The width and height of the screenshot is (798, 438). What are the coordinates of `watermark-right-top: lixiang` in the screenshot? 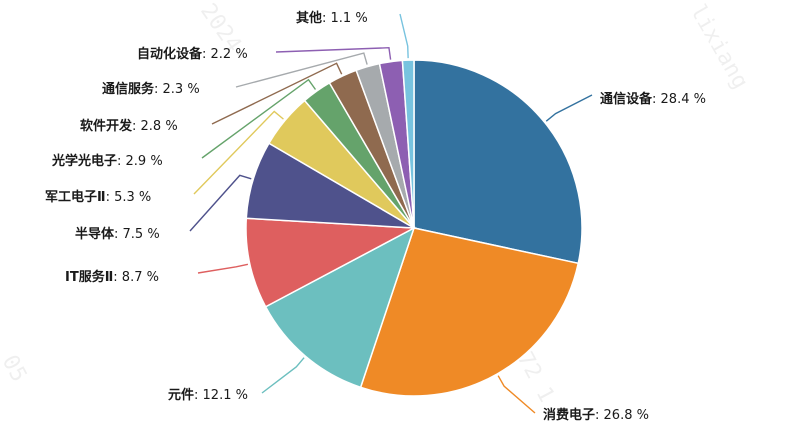 It's located at (719, 47).